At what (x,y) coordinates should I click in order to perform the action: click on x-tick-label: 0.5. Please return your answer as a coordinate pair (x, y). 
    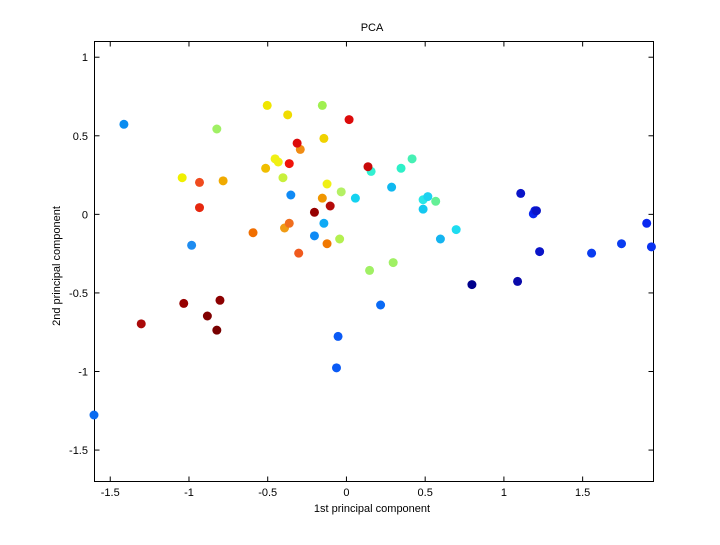
    Looking at the image, I should click on (425, 493).